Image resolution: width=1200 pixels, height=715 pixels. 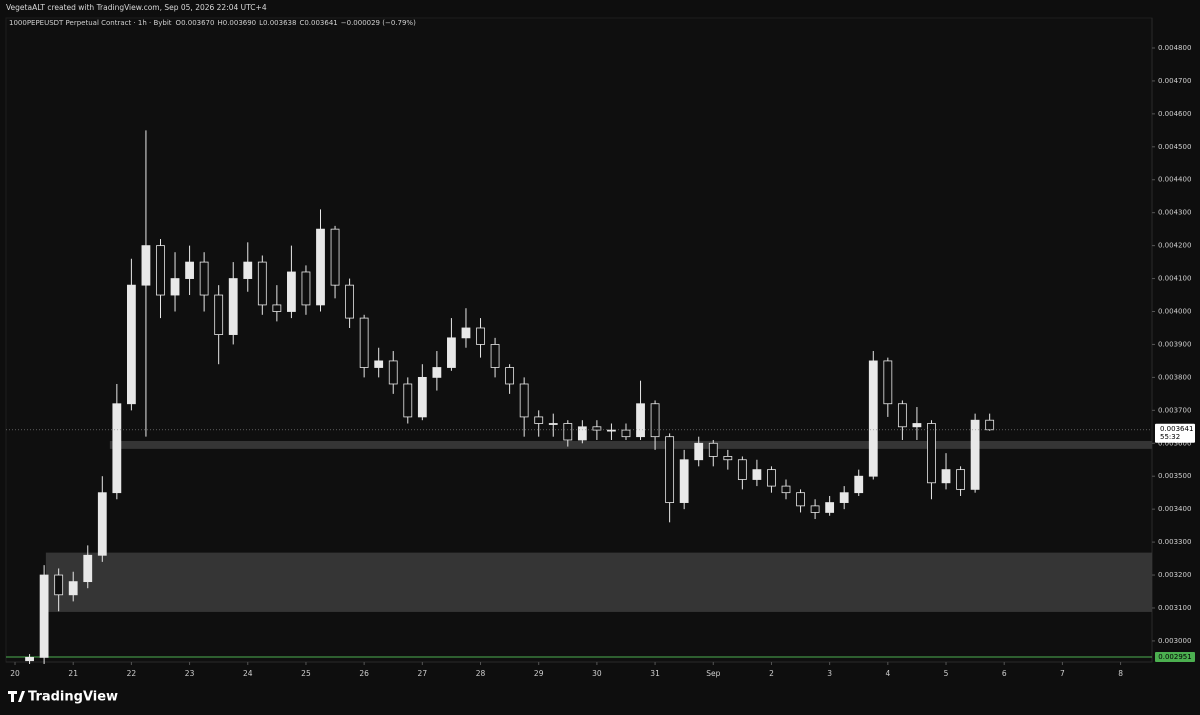 What do you see at coordinates (597, 673) in the screenshot?
I see `x-tick-label: 30` at bounding box center [597, 673].